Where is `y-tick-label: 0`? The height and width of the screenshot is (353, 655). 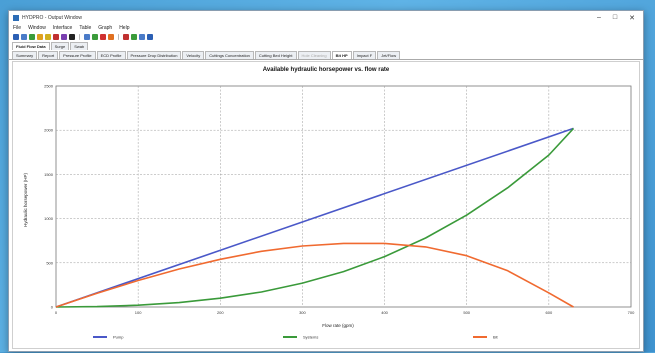
y-tick-label: 0 is located at coordinates (52, 307).